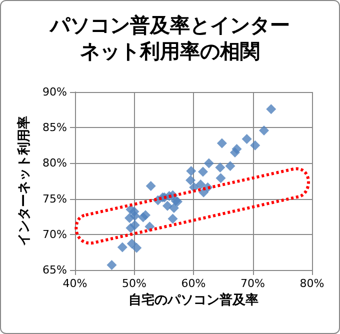 The width and height of the screenshot is (340, 334). What do you see at coordinates (54, 92) in the screenshot?
I see `y-tick-label: 90%` at bounding box center [54, 92].